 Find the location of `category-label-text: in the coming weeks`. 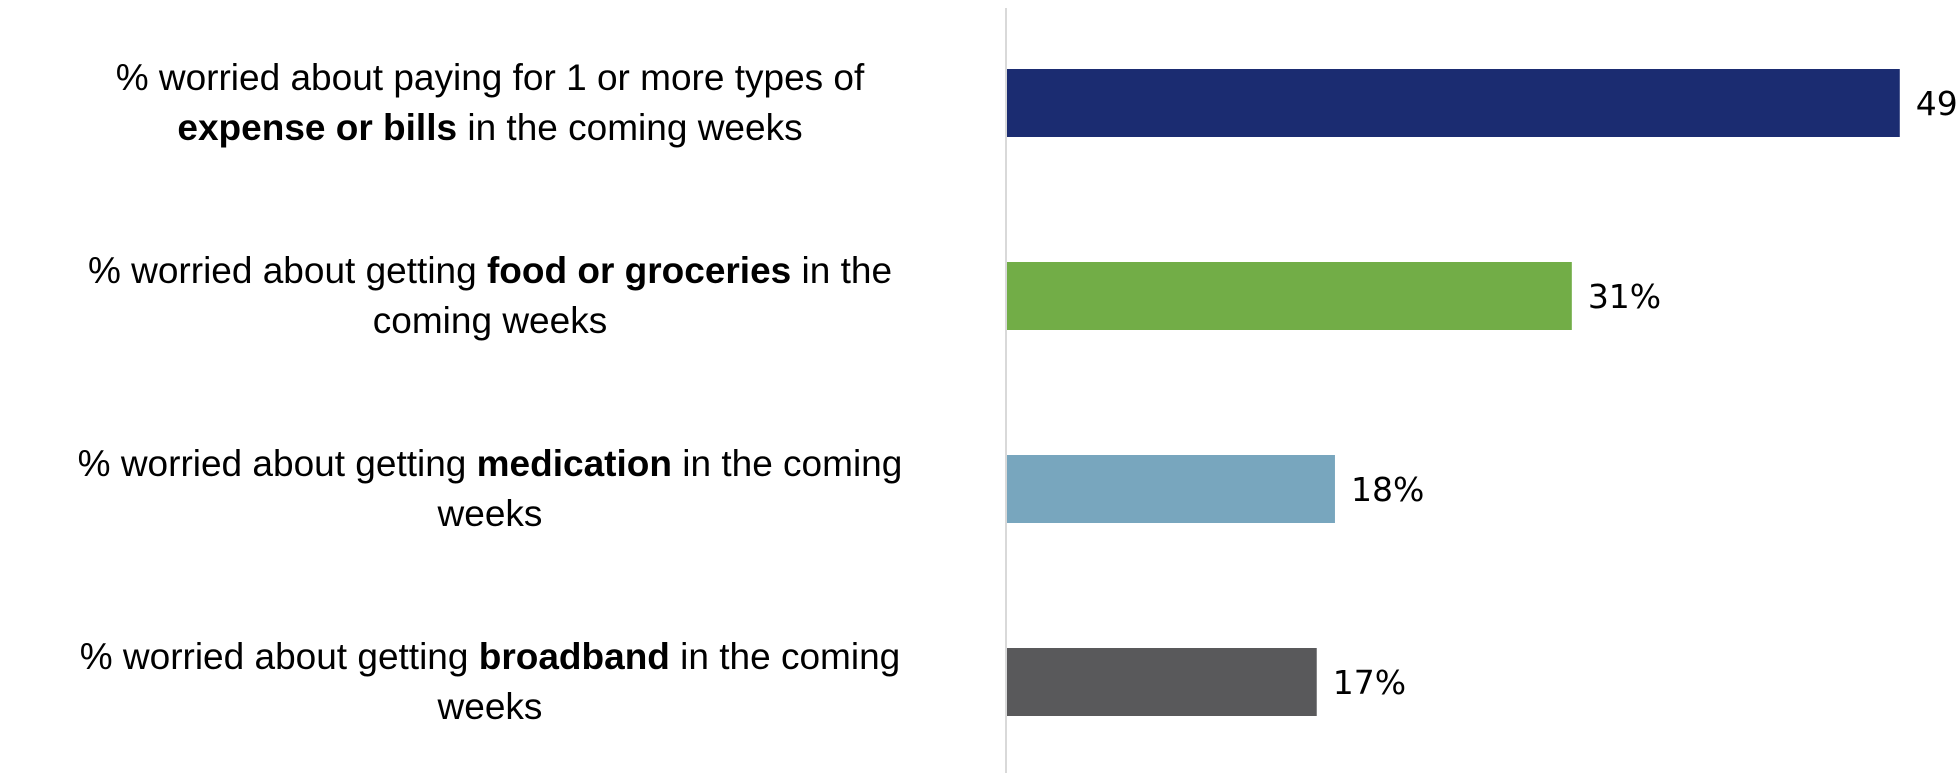

category-label-text: in the coming weeks is located at coordinates (630, 127).